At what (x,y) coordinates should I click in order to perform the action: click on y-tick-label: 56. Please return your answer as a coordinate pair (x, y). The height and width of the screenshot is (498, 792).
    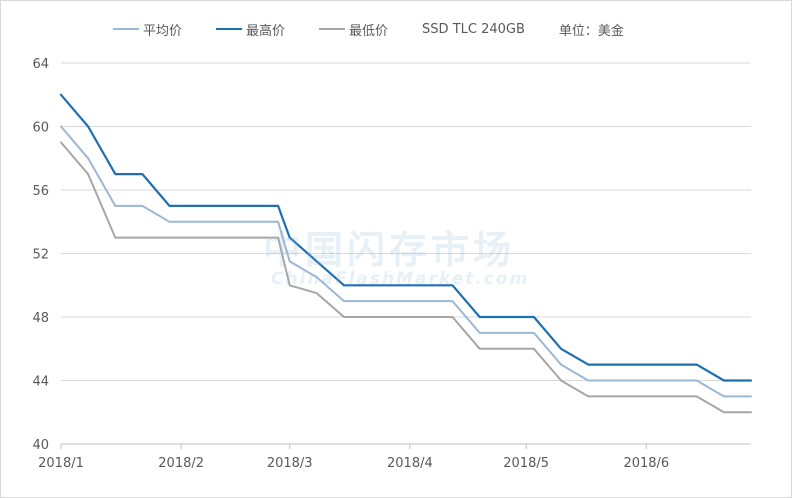
    Looking at the image, I should click on (40, 191).